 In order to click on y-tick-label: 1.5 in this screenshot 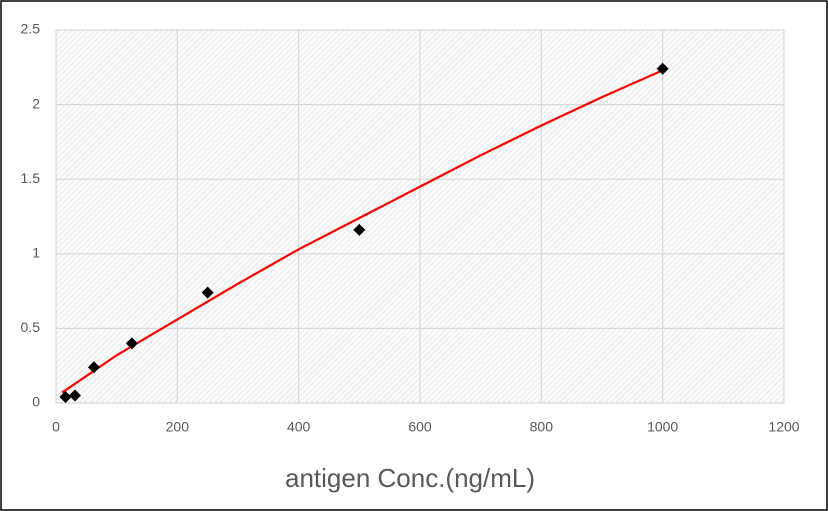, I will do `click(31, 178)`.